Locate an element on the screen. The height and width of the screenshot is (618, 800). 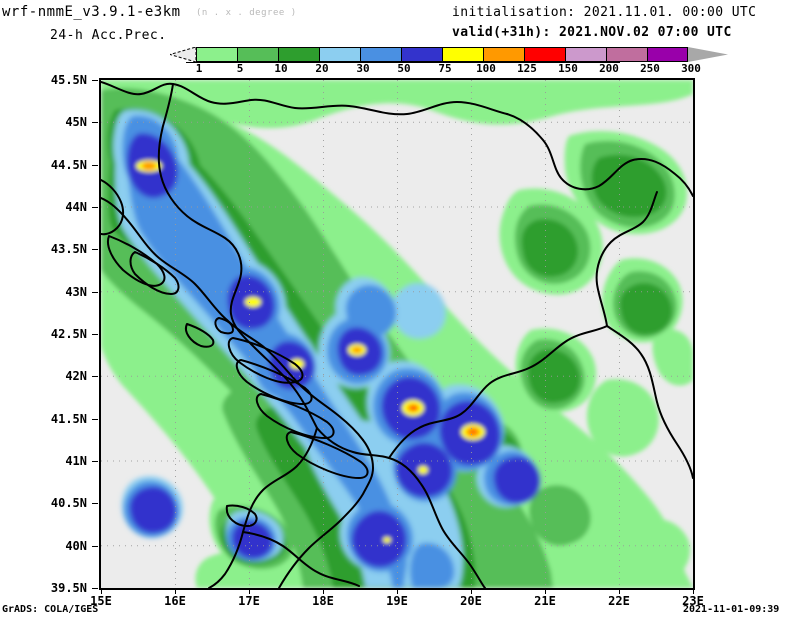
model-title-ghost: (n . x . degree ) is located at coordinates (246, 13).